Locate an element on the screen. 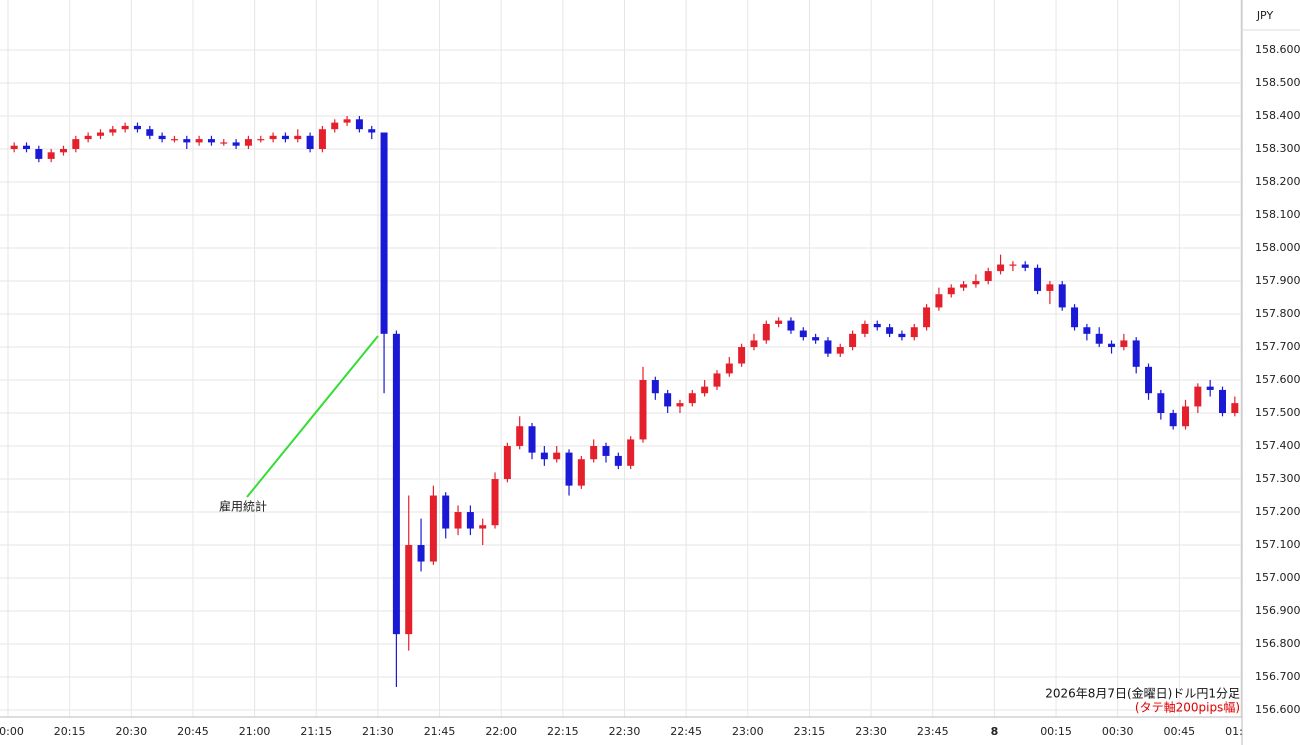  x-tick-label: 01:00 is located at coordinates (1241, 731).